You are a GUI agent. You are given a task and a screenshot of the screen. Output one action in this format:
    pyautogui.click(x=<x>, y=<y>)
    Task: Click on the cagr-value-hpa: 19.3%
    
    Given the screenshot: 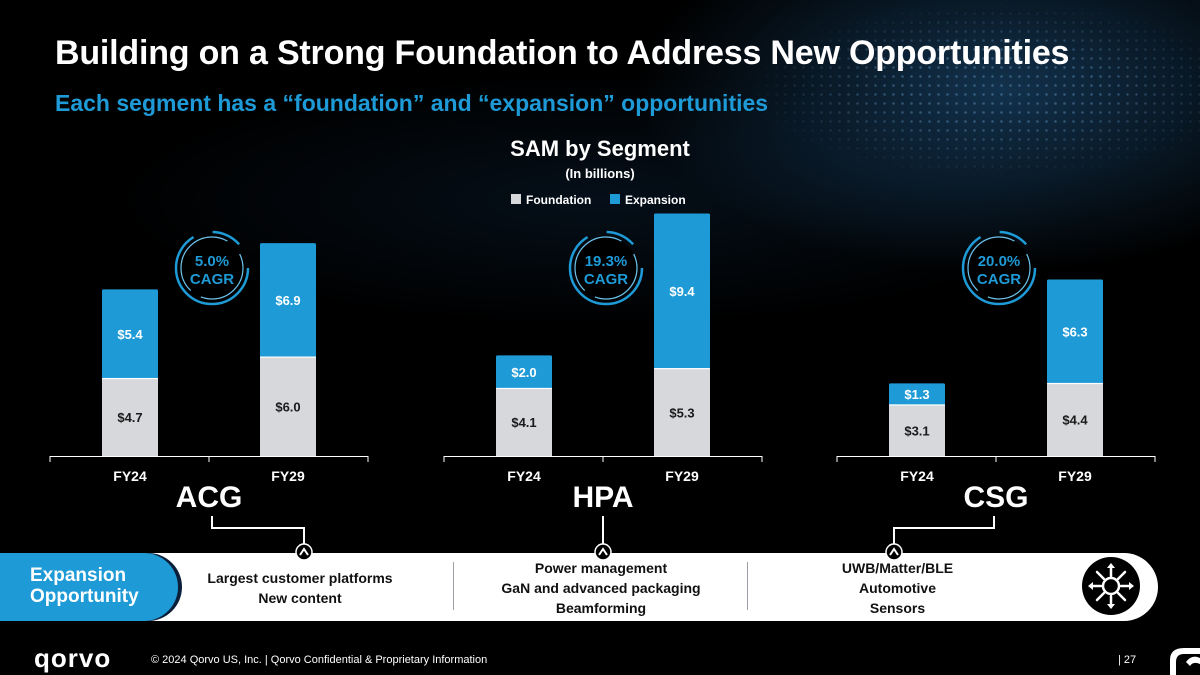 What is the action you would take?
    pyautogui.click(x=606, y=261)
    